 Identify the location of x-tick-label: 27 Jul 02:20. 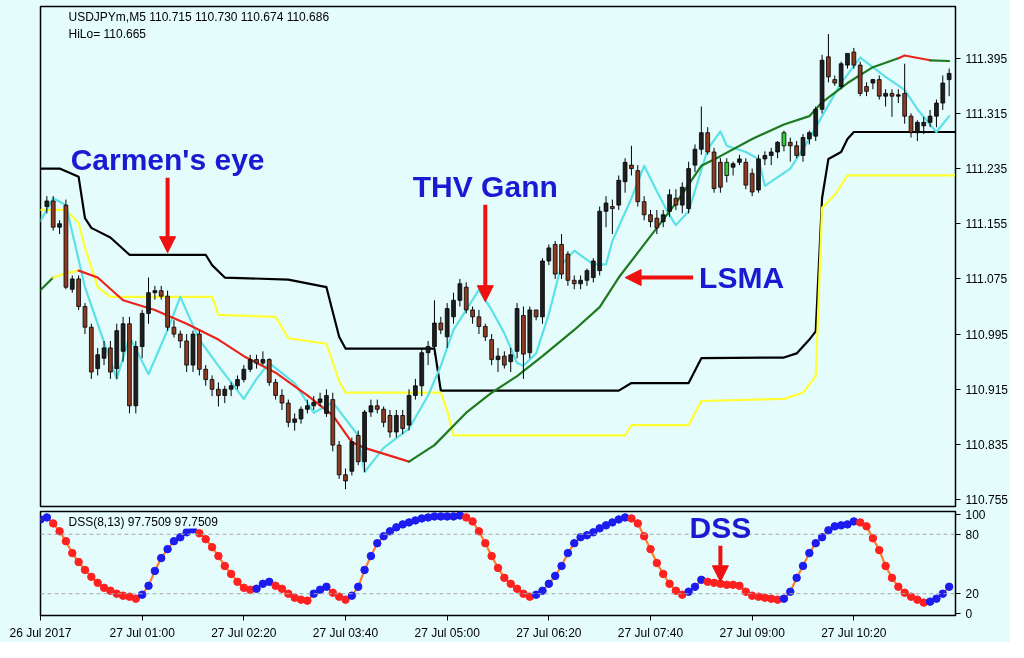
(244, 632).